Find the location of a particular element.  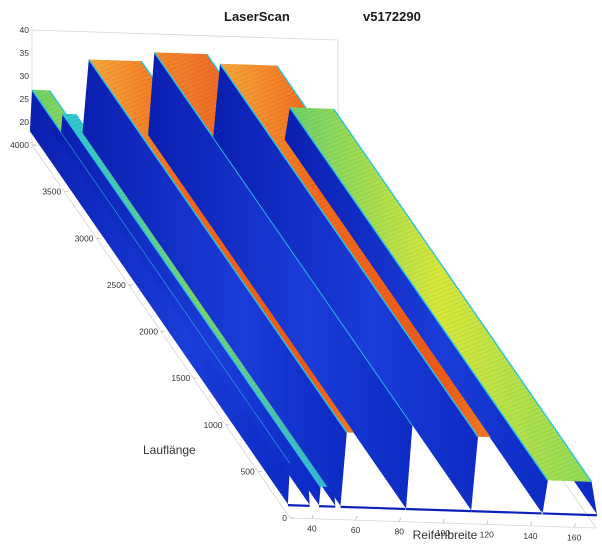

x-axis-label: Reifenbreite is located at coordinates (445, 535).